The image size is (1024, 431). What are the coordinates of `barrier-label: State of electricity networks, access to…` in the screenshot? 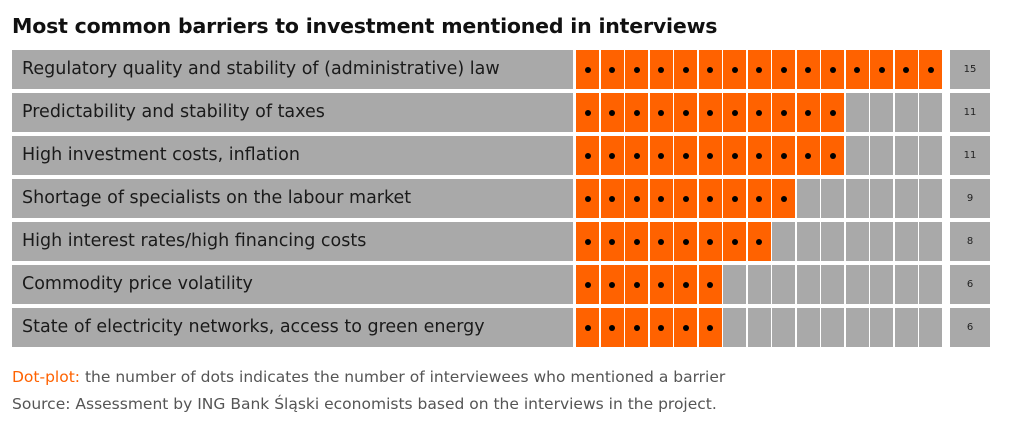 It's located at (292, 327).